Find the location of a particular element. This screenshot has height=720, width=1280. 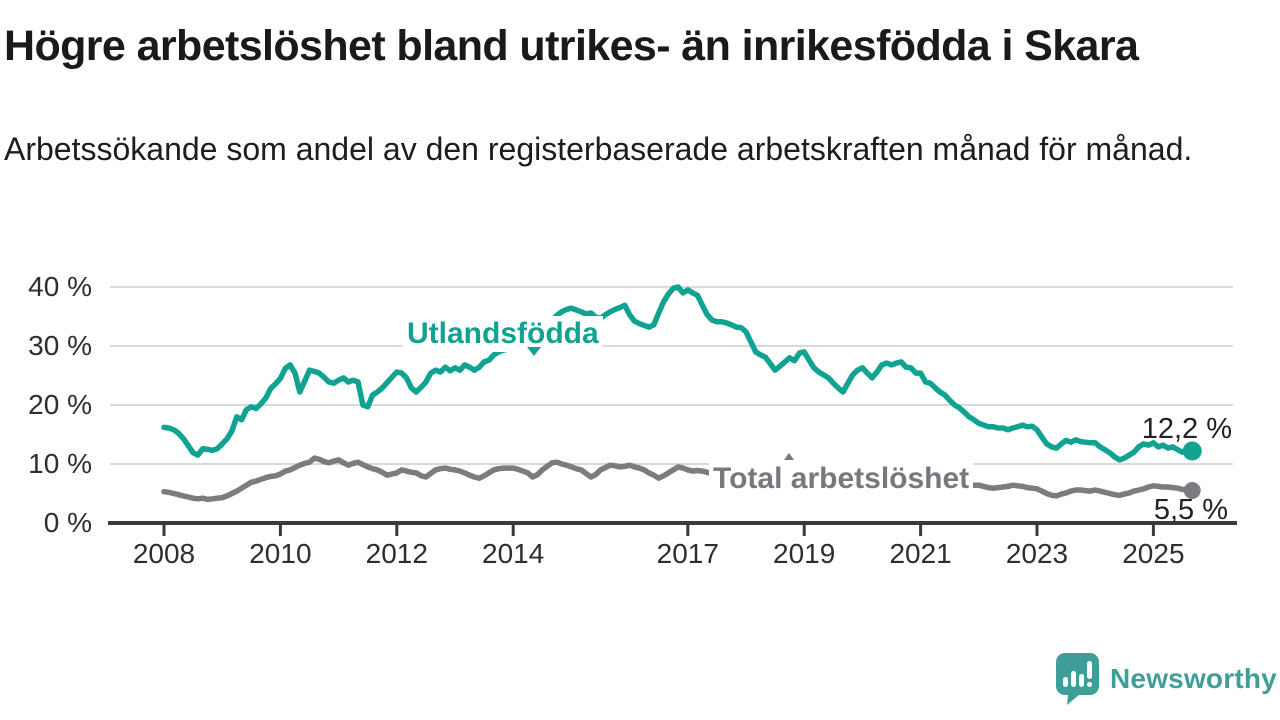

x-tick-label: 2012 is located at coordinates (396, 553).